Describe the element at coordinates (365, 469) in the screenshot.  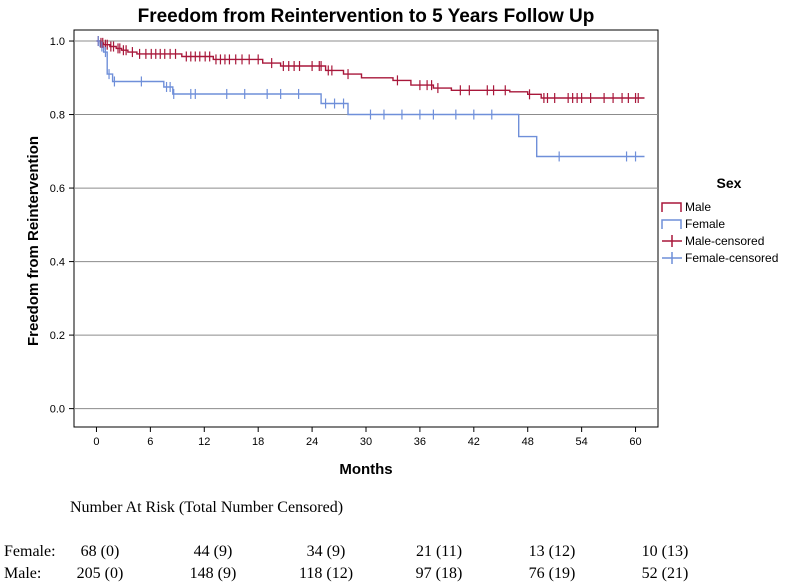
I see `x-axis-label: Months` at that location.